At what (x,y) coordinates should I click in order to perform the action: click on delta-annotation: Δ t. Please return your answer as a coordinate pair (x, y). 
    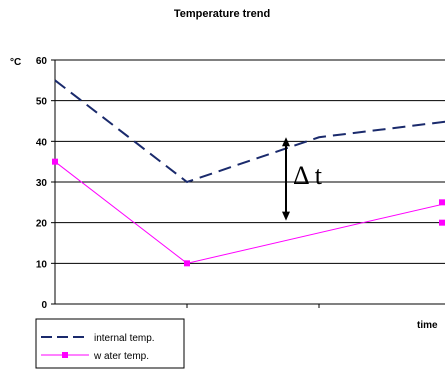
    Looking at the image, I should click on (302, 178).